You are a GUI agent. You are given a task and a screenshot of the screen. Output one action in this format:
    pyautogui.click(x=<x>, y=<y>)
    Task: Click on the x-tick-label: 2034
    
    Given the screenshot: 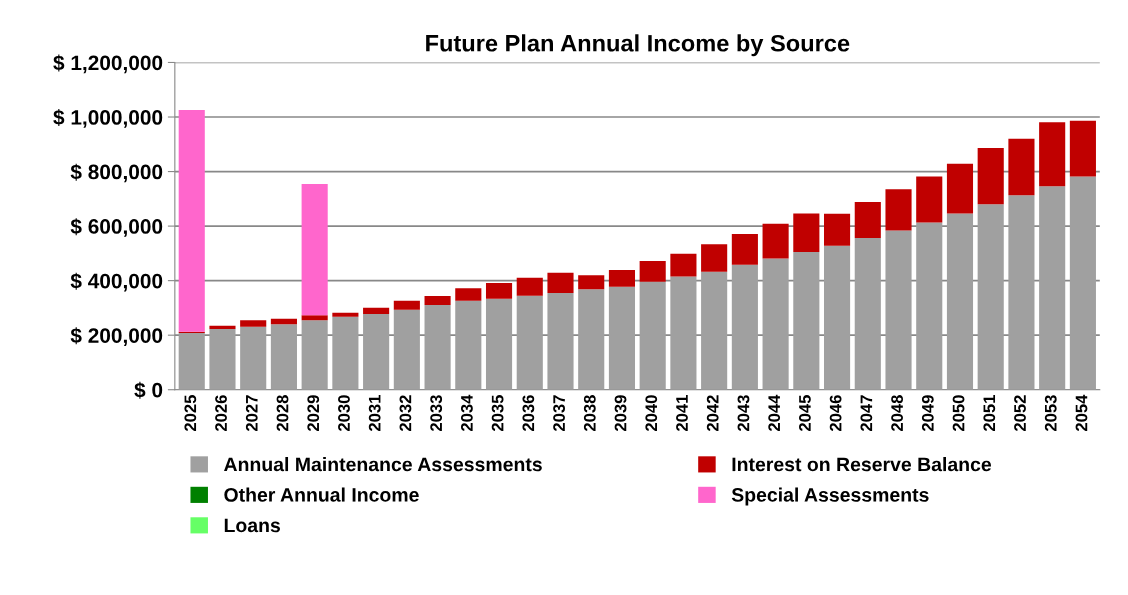 What is the action you would take?
    pyautogui.click(x=466, y=413)
    